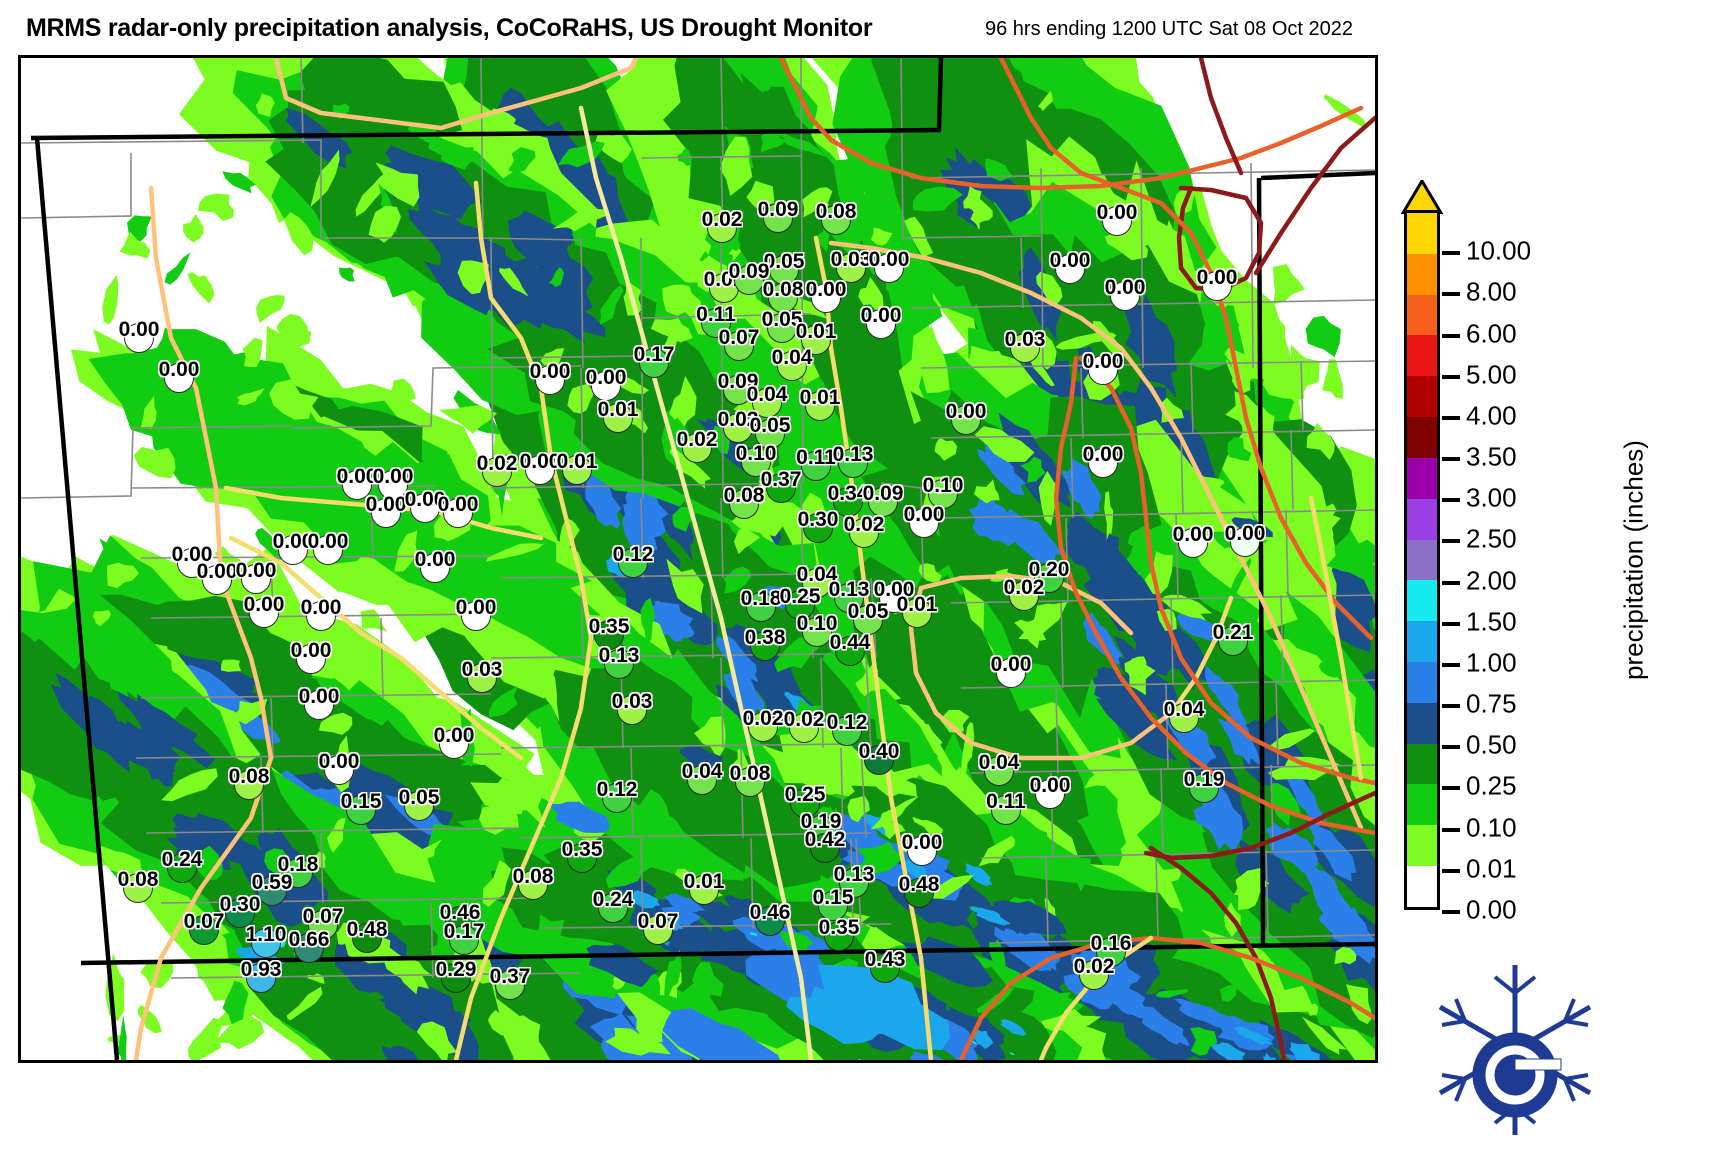 Image resolution: width=1719 pixels, height=1174 pixels. What do you see at coordinates (885, 966) in the screenshot?
I see `station-observation: 0.43` at bounding box center [885, 966].